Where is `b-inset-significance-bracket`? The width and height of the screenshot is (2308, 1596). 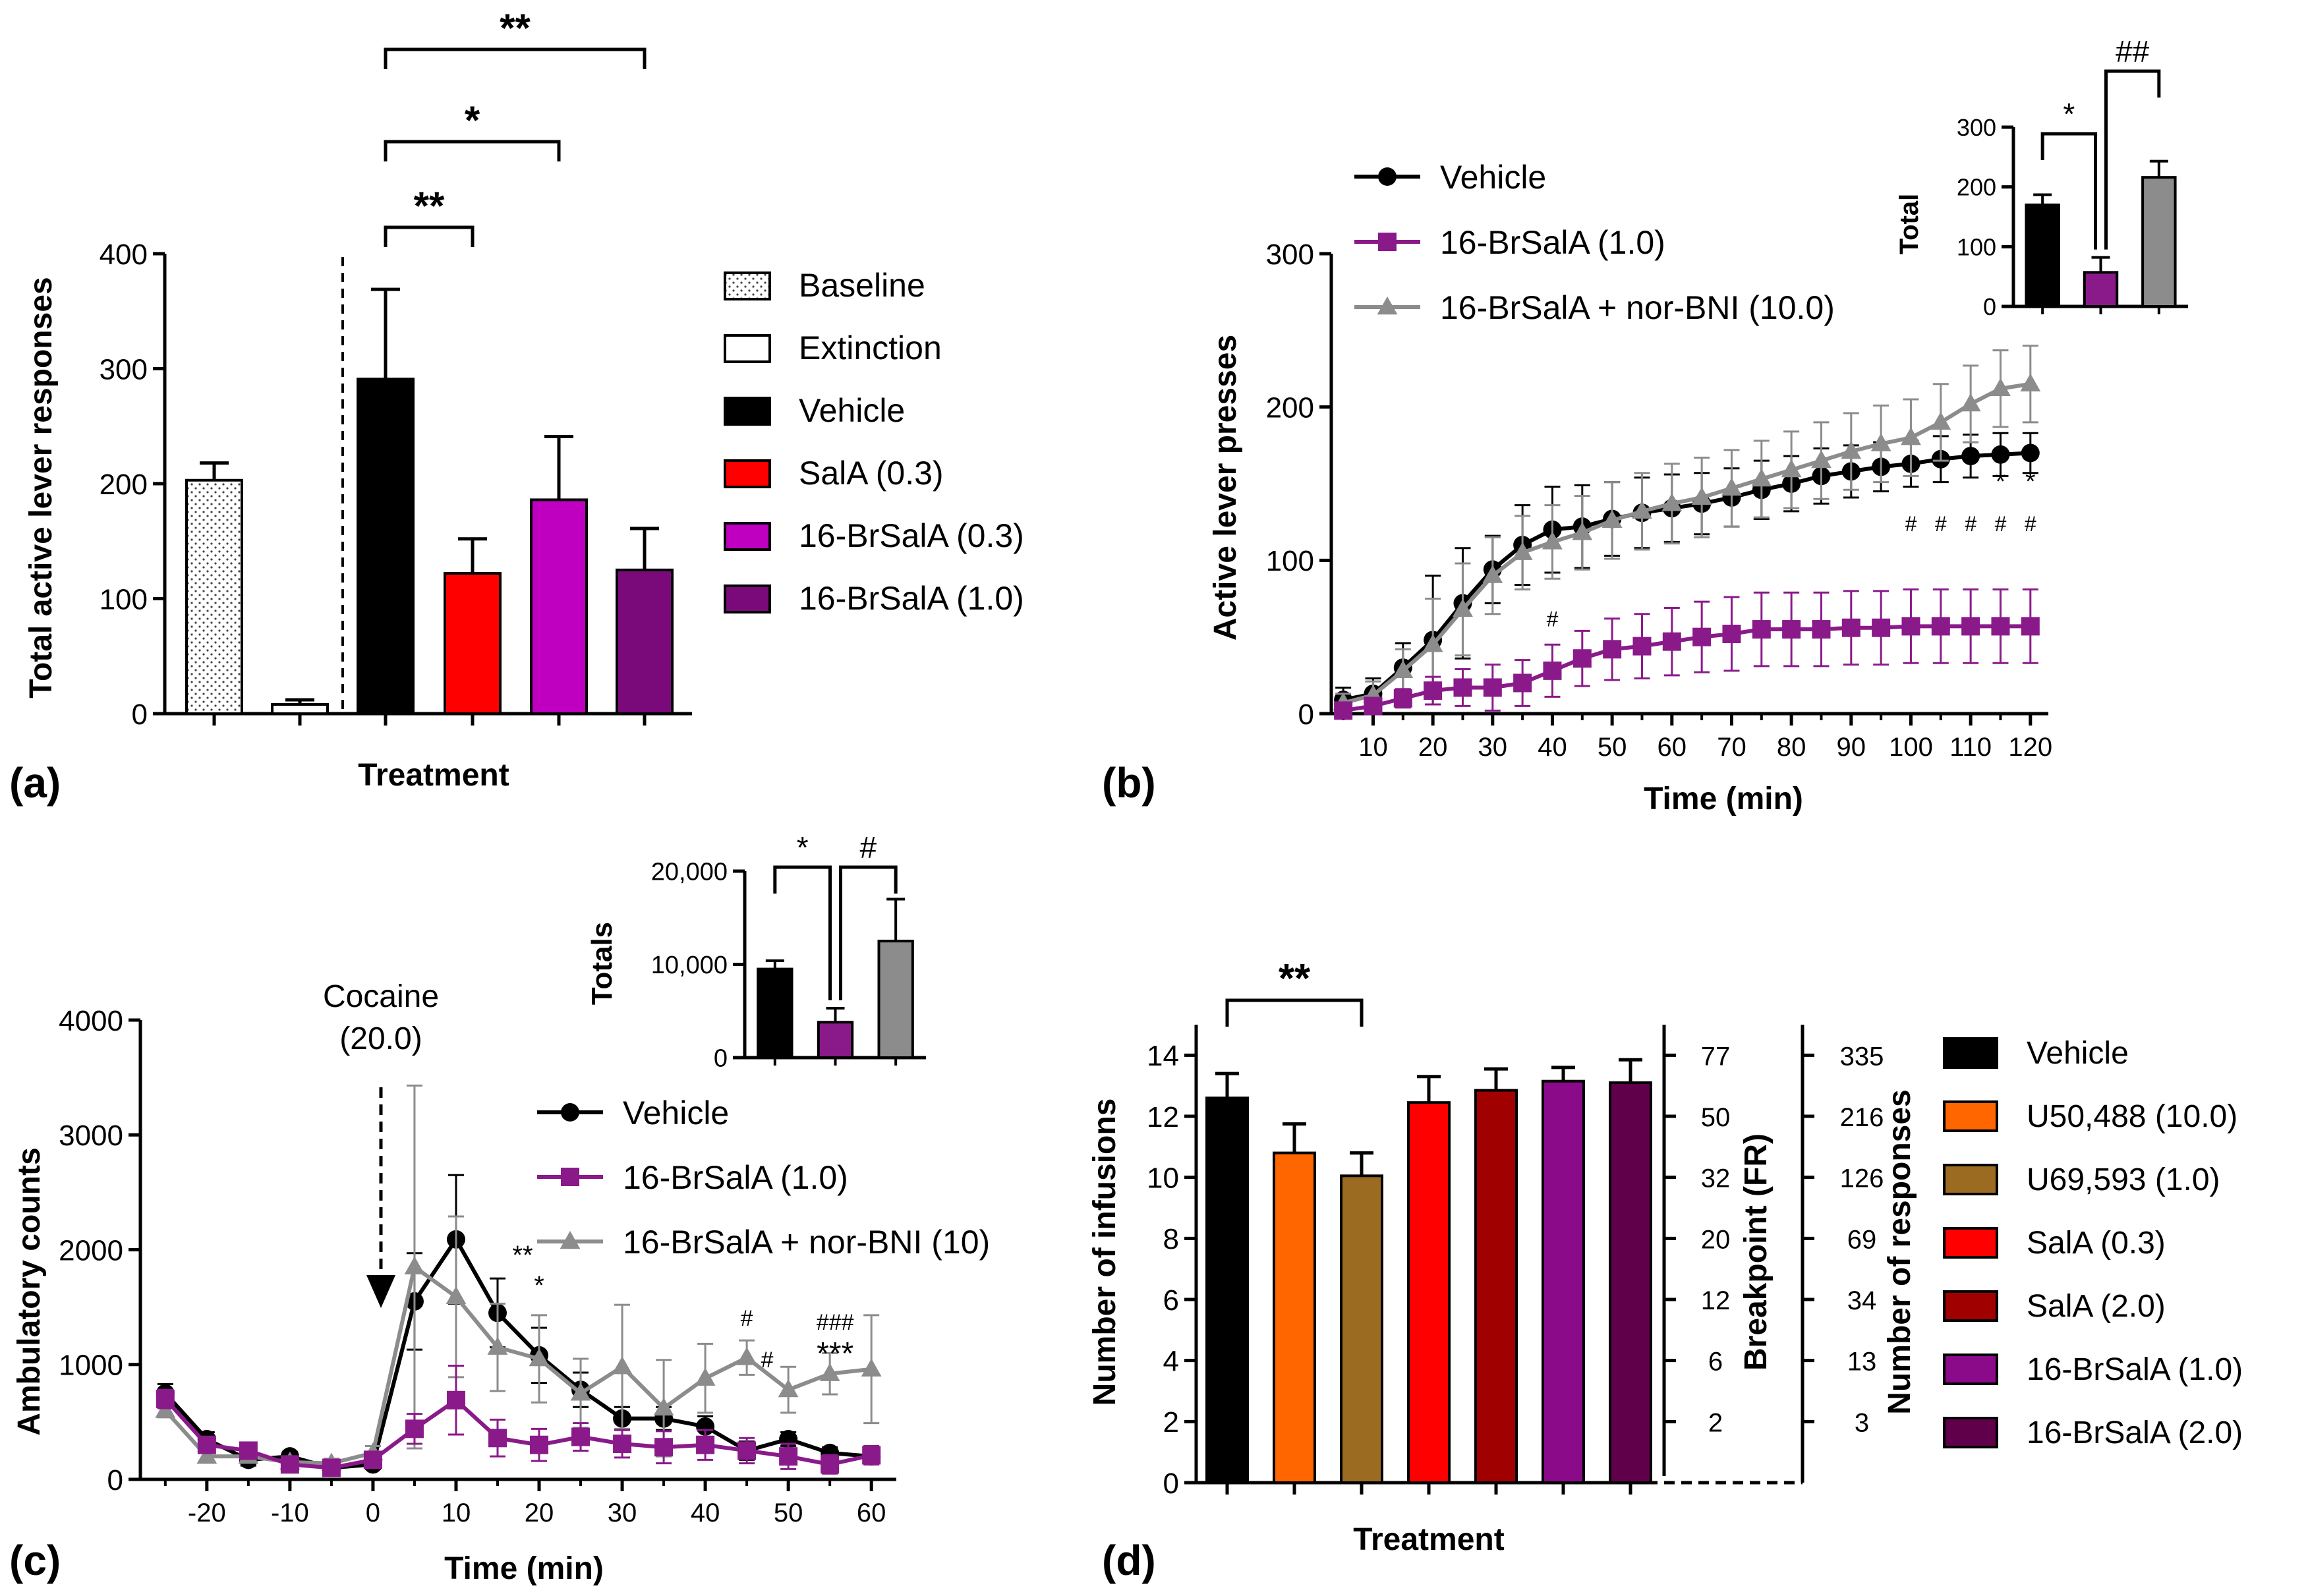 b-inset-significance-bracket is located at coordinates (2068, 191).